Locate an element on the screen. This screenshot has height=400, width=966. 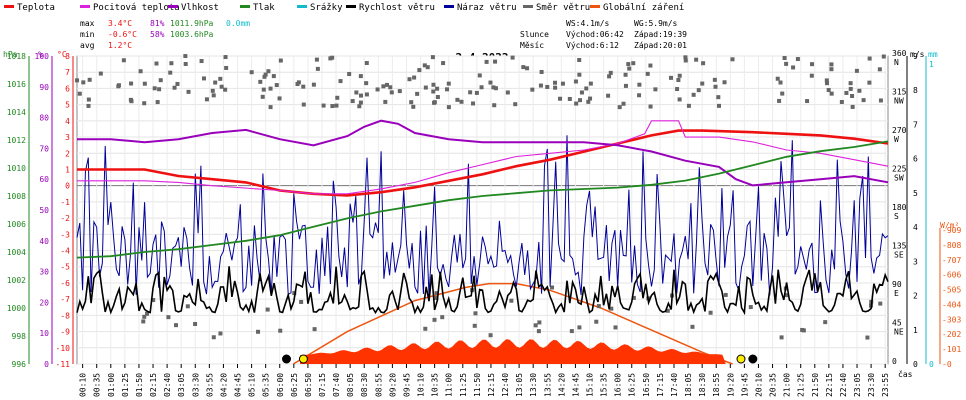
dir-axis-label: SW is located at coordinates (899, 178).